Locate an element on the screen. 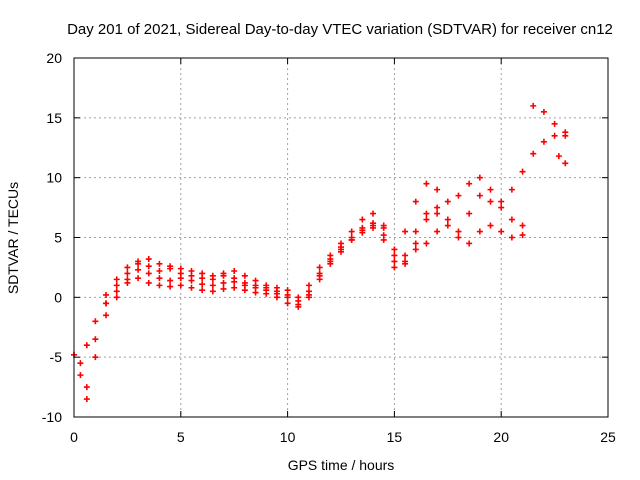  x-tick-label: 0 is located at coordinates (74, 437).